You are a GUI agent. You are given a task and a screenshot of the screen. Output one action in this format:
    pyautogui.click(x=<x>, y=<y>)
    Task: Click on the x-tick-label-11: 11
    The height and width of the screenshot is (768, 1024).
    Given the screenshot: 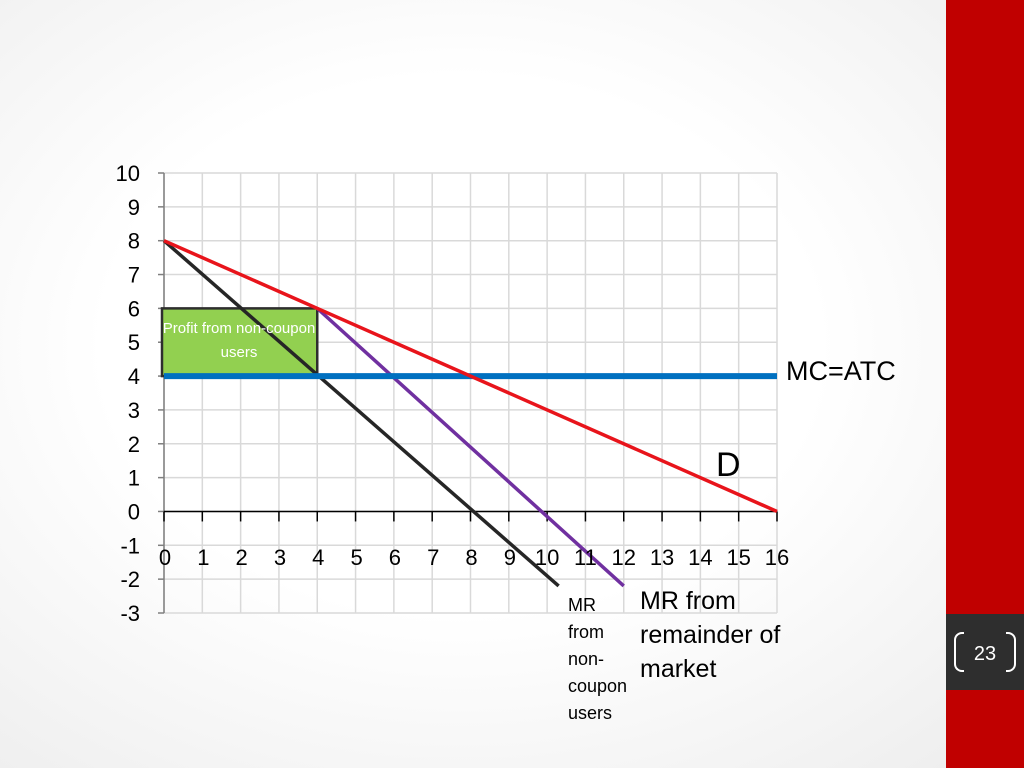 What is the action you would take?
    pyautogui.click(x=585, y=557)
    